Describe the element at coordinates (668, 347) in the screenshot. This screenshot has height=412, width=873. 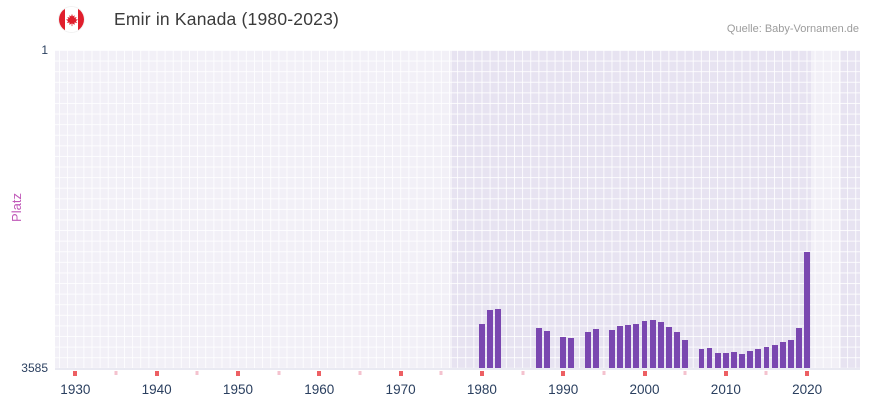
I see `rank-bar-2003` at that location.